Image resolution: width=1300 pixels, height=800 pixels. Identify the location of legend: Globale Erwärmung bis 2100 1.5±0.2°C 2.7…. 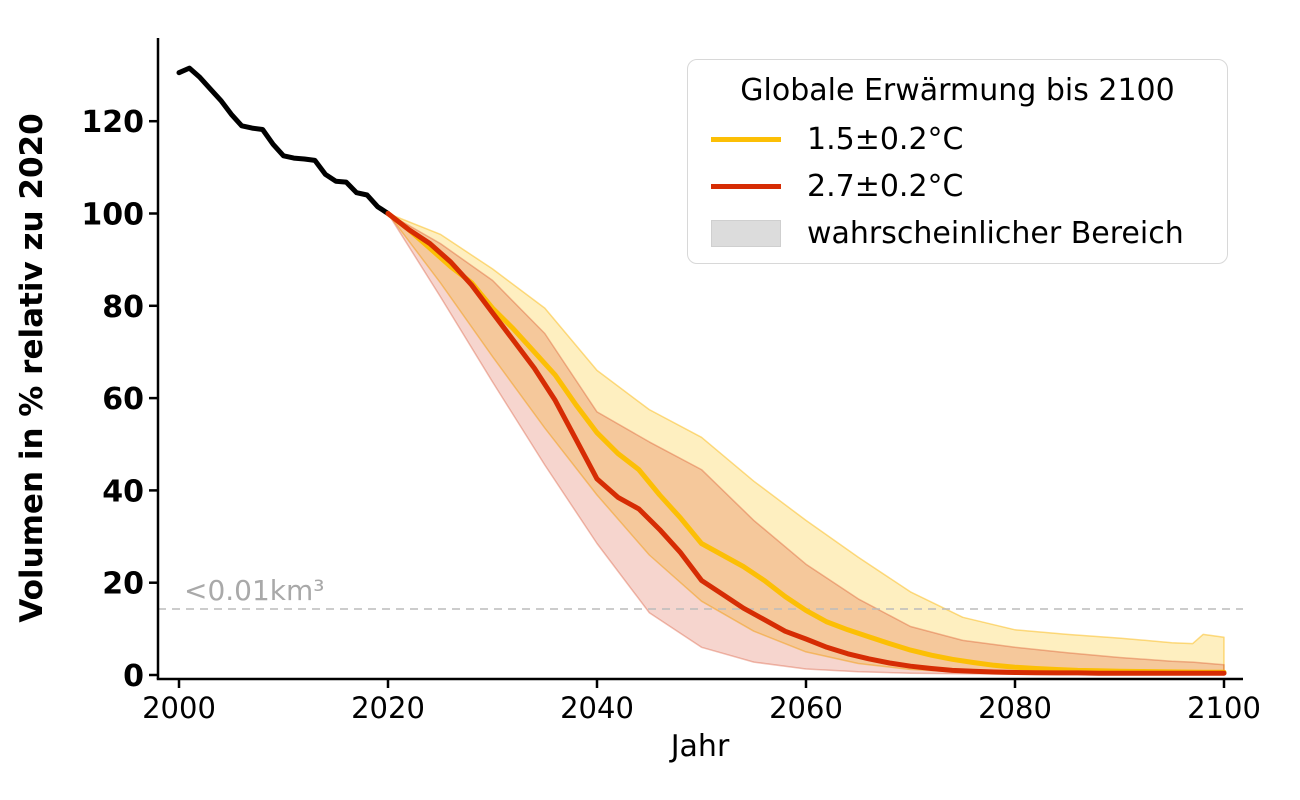
(957, 161).